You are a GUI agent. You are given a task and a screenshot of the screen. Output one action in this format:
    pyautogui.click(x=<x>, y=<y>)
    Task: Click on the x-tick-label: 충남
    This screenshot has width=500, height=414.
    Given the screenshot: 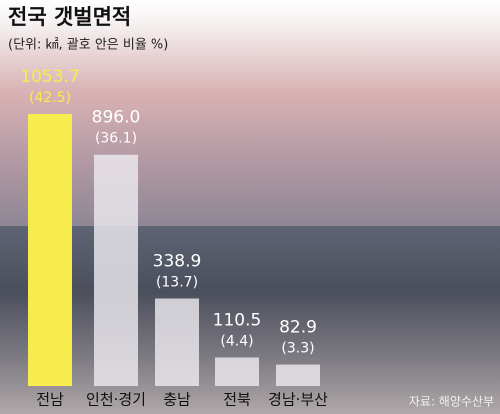 What is the action you would take?
    pyautogui.click(x=177, y=400)
    